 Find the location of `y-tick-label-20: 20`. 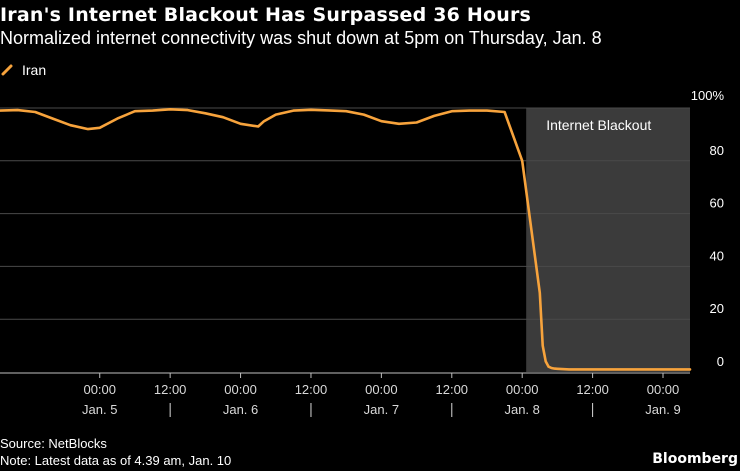

y-tick-label-20: 20 is located at coordinates (717, 308).